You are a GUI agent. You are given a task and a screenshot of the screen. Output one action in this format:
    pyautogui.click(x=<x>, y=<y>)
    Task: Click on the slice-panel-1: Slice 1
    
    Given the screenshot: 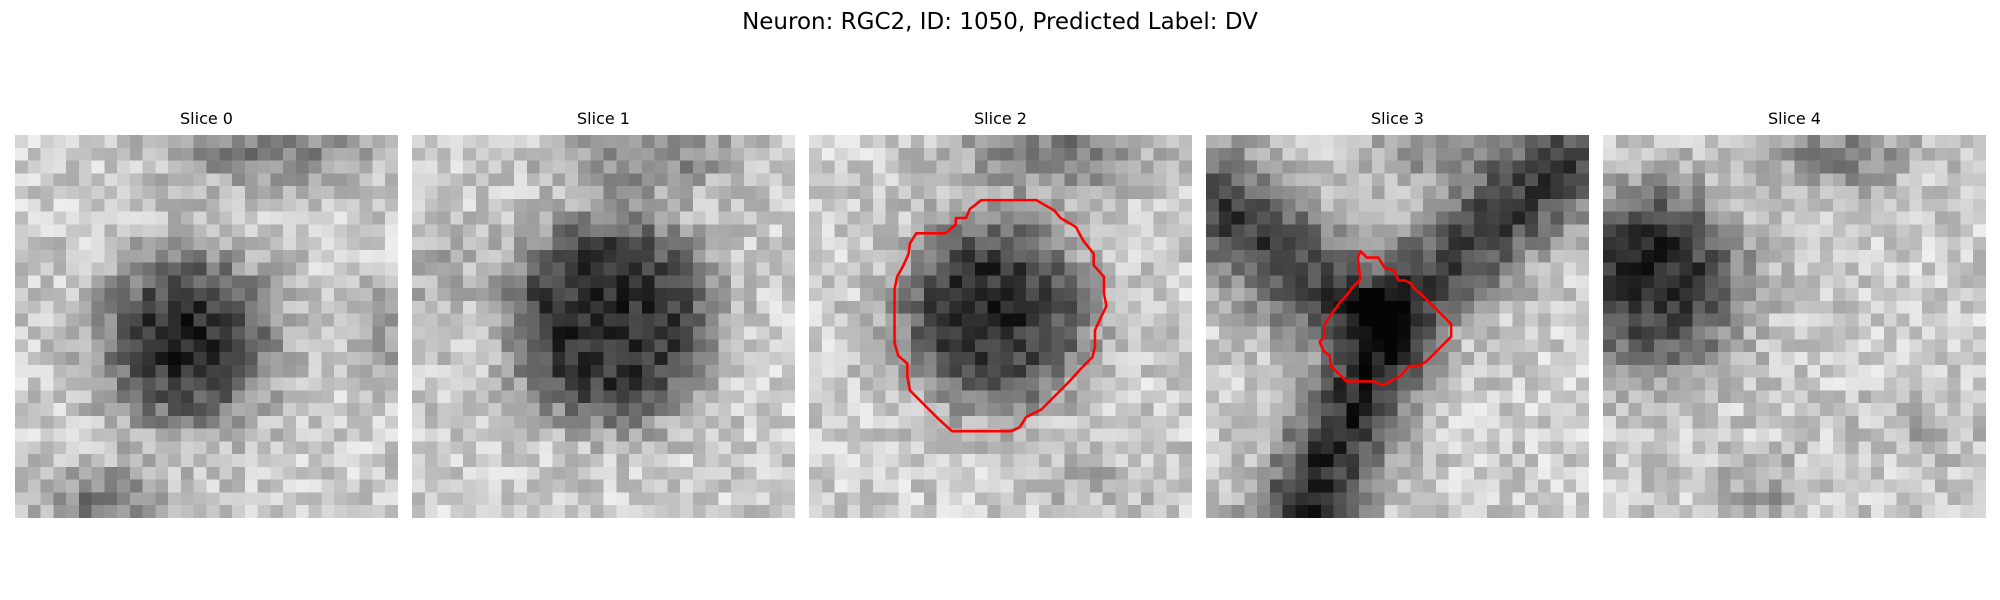 What is the action you would take?
    pyautogui.click(x=603, y=314)
    